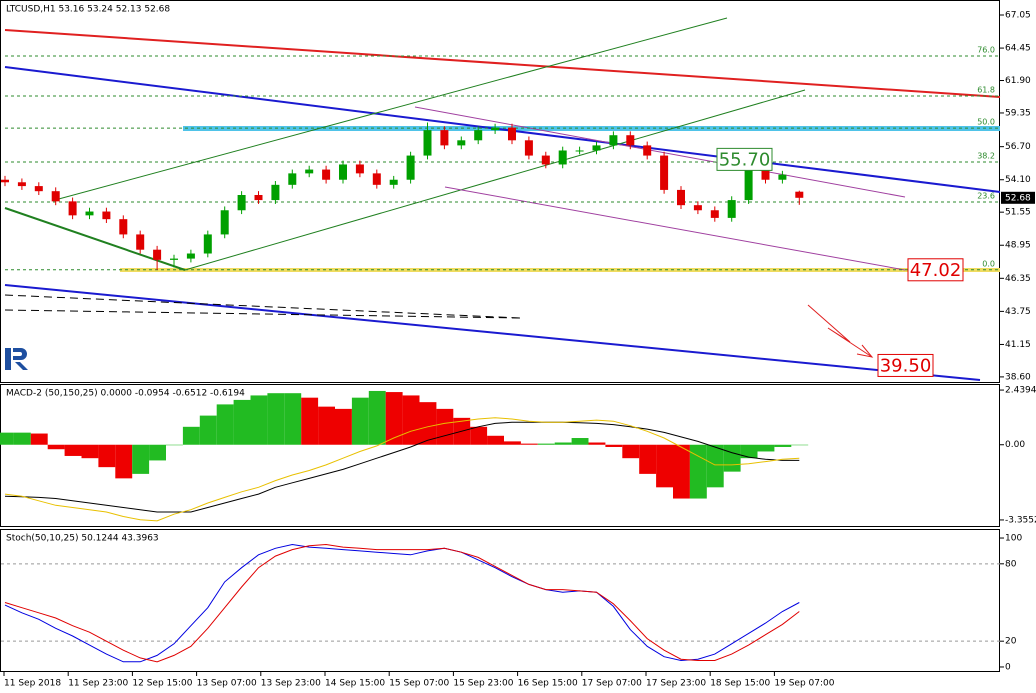 This screenshot has width=1036, height=693. I want to click on y-tick-label: 64.45, so click(1018, 49).